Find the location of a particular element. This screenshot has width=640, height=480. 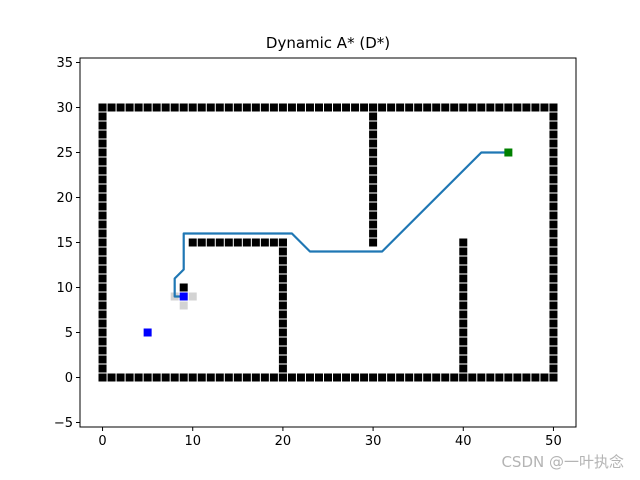

current-position-marker is located at coordinates (183, 296).